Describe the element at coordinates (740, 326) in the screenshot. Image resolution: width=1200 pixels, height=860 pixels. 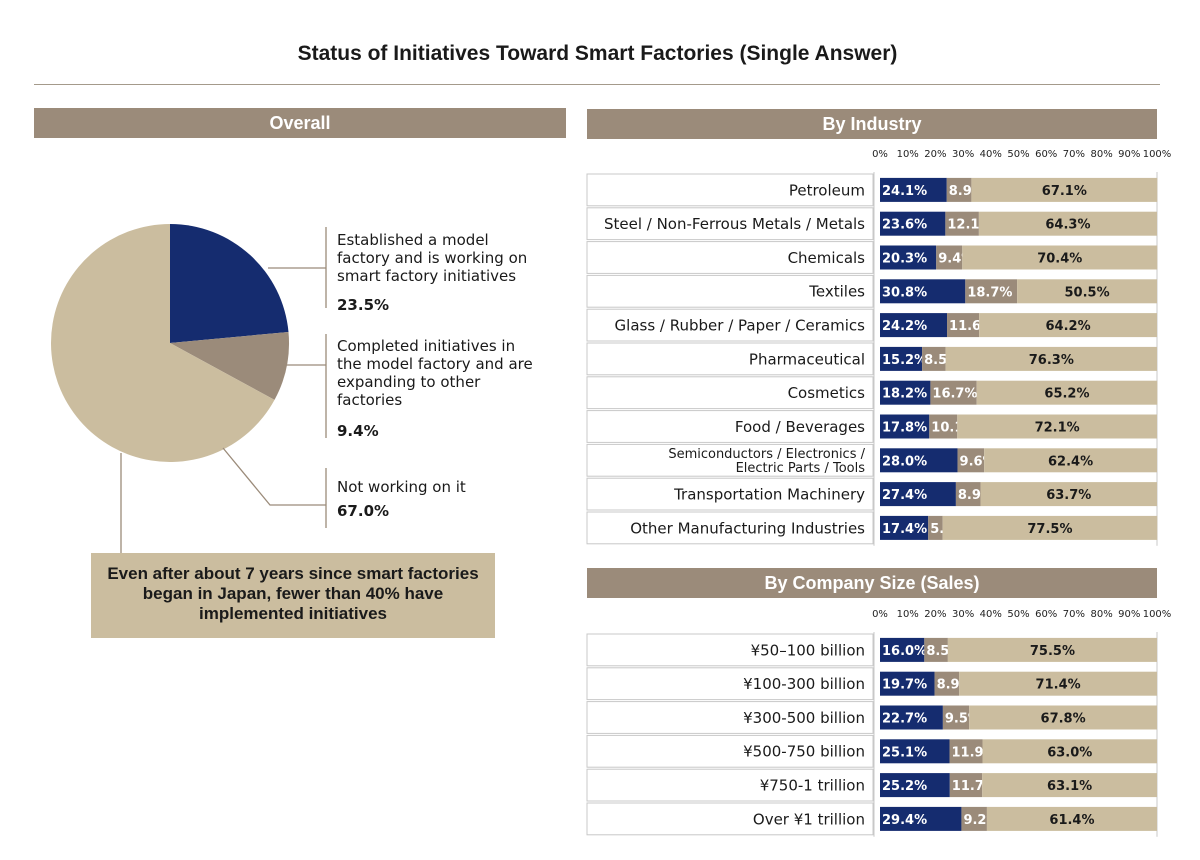
I see `industry-row-label: Glass / Rubber / Paper / Ceramics` at that location.